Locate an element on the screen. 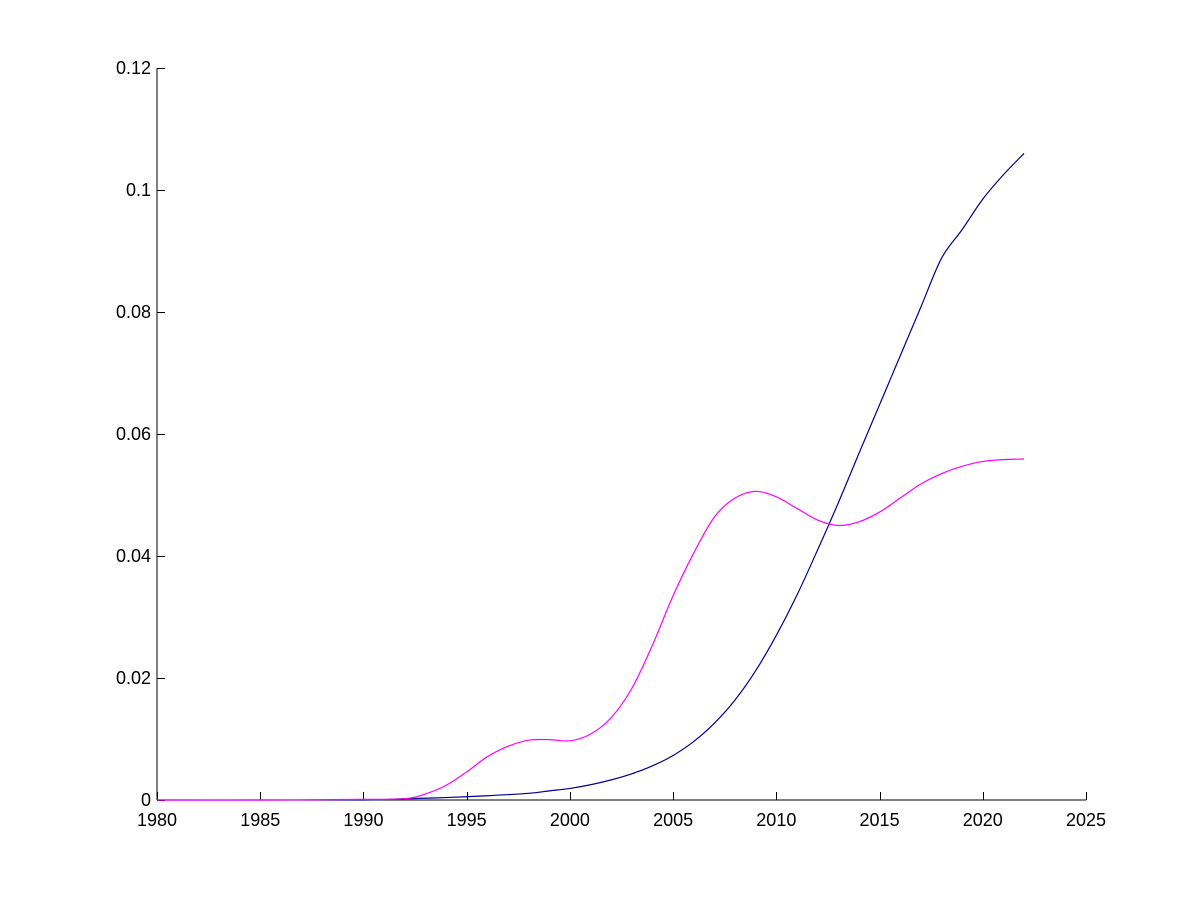  y-tick-label: 0.04 is located at coordinates (133, 556).